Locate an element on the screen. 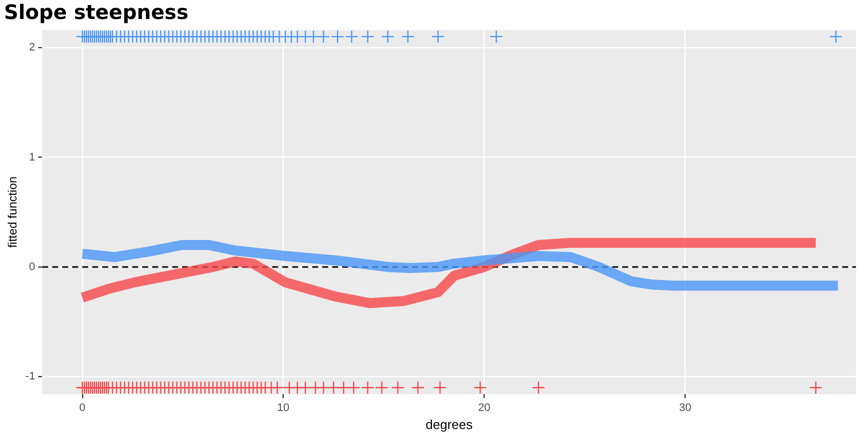 The height and width of the screenshot is (435, 866). y-axis-title: fitted function is located at coordinates (13, 212).